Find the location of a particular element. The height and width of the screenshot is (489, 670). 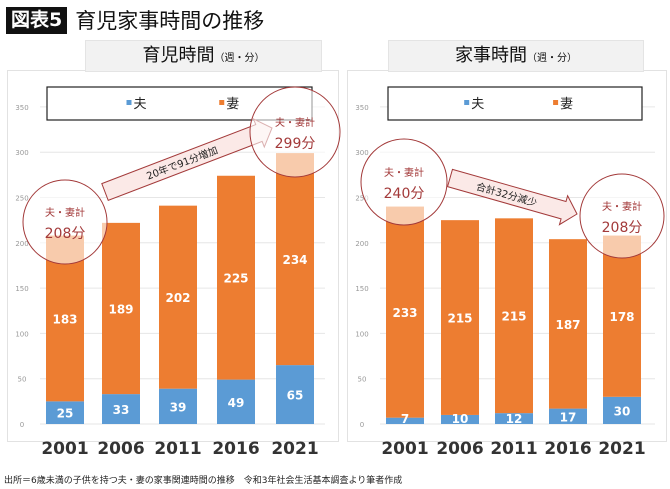

total-value-end: 208分 is located at coordinates (622, 228).